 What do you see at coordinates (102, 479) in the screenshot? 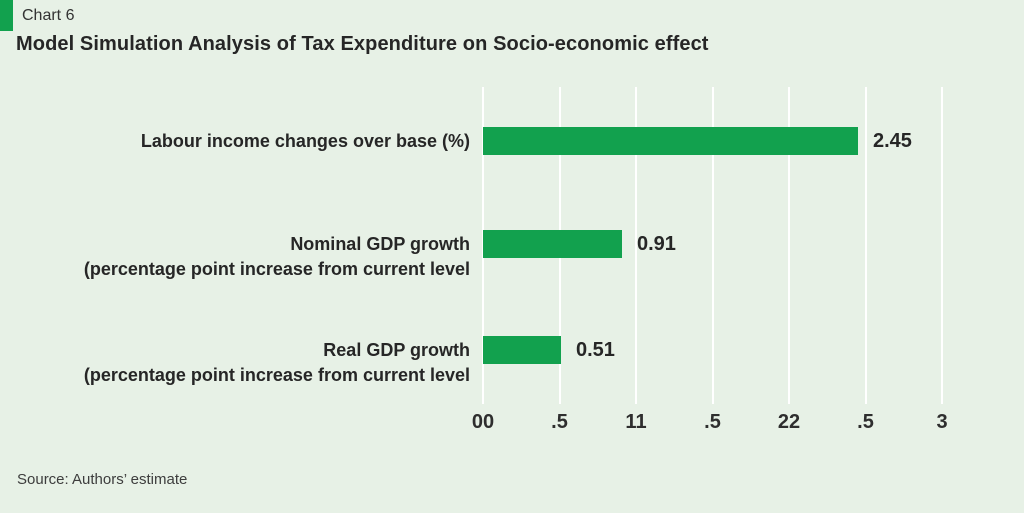
I see `source-note: Source: Authors’ estimate` at bounding box center [102, 479].